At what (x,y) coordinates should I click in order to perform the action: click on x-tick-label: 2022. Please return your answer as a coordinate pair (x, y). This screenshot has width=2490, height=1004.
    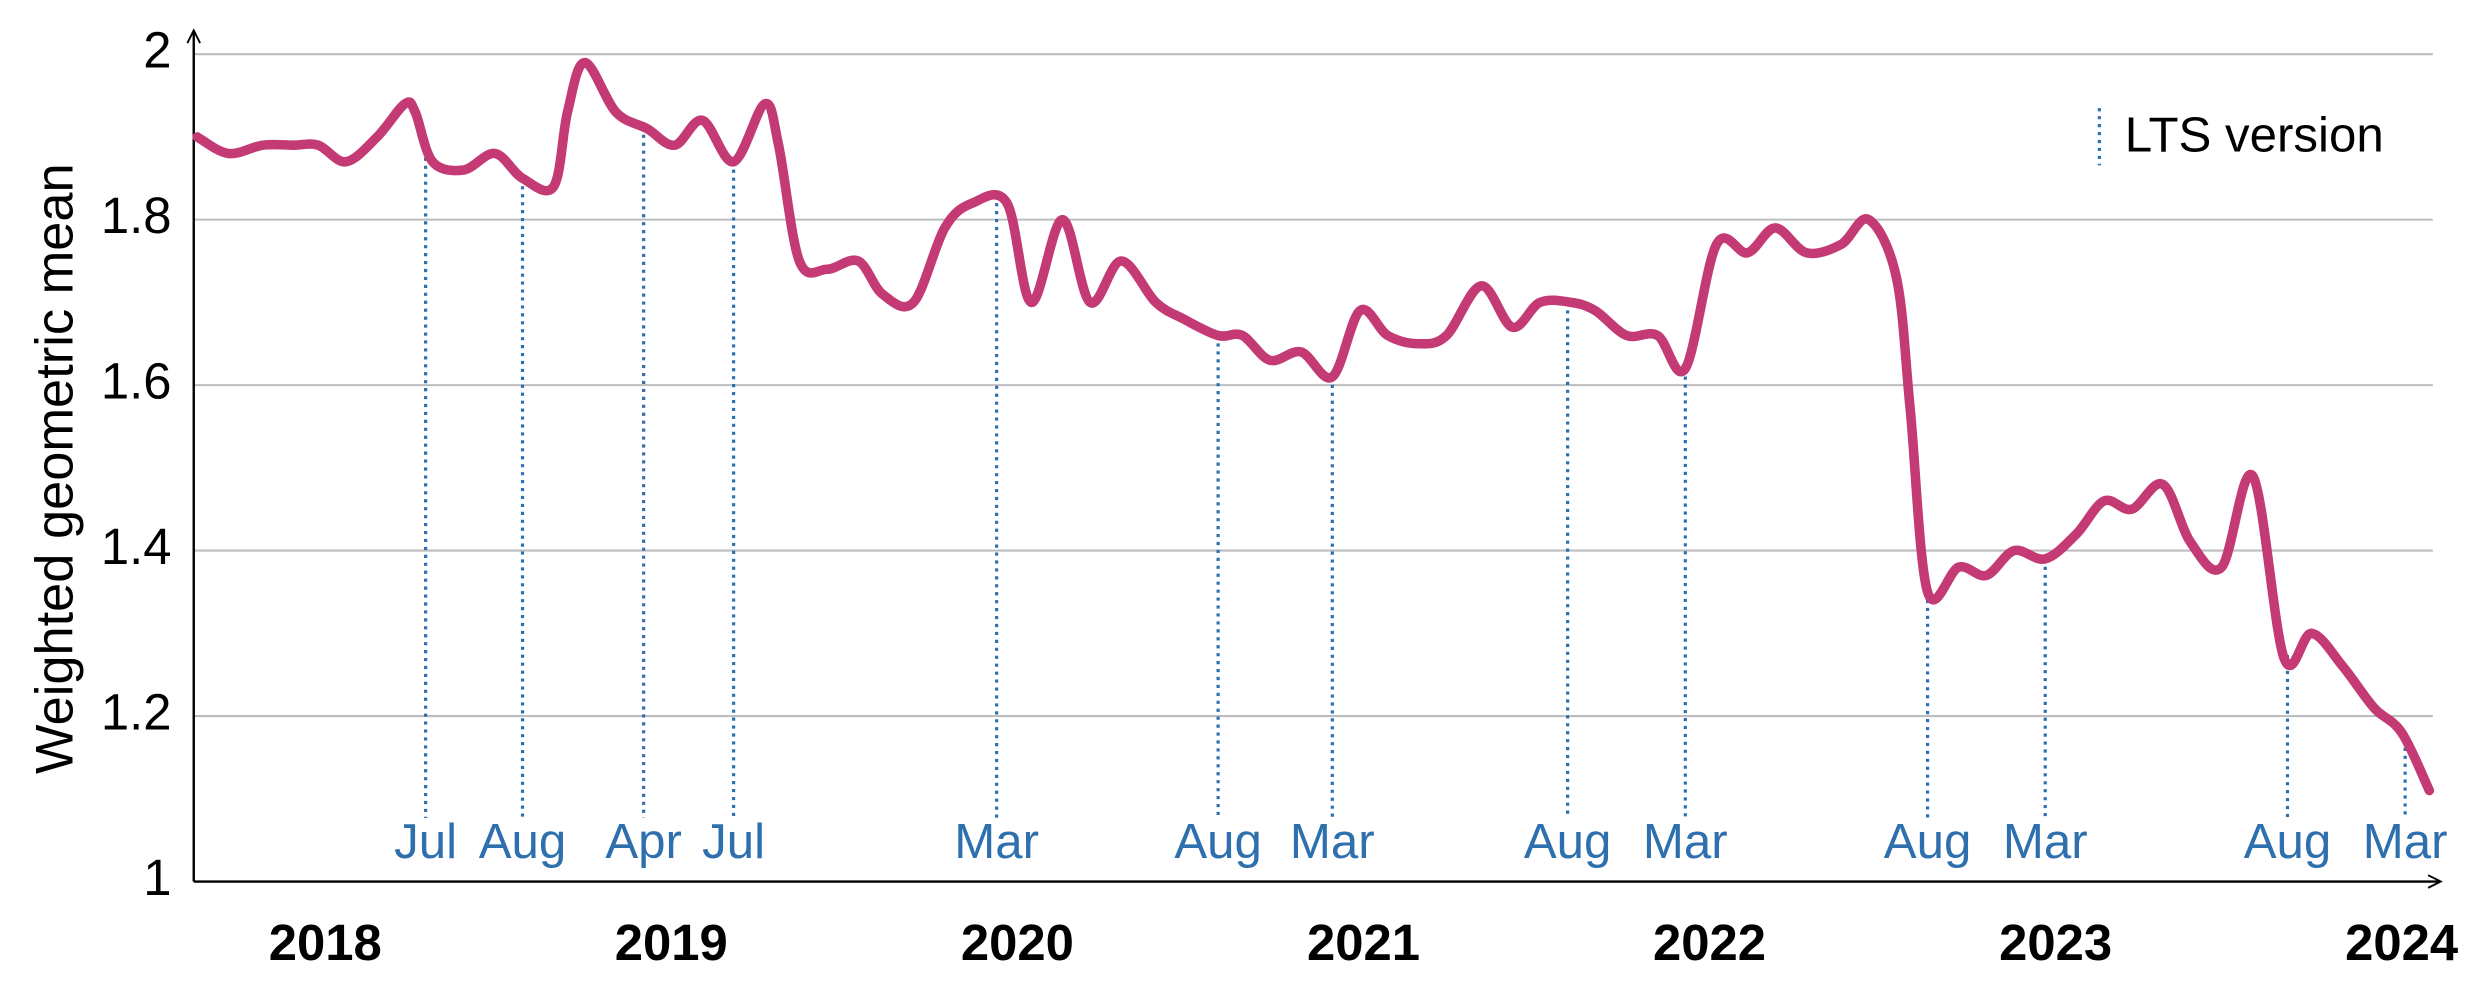
    Looking at the image, I should click on (1709, 942).